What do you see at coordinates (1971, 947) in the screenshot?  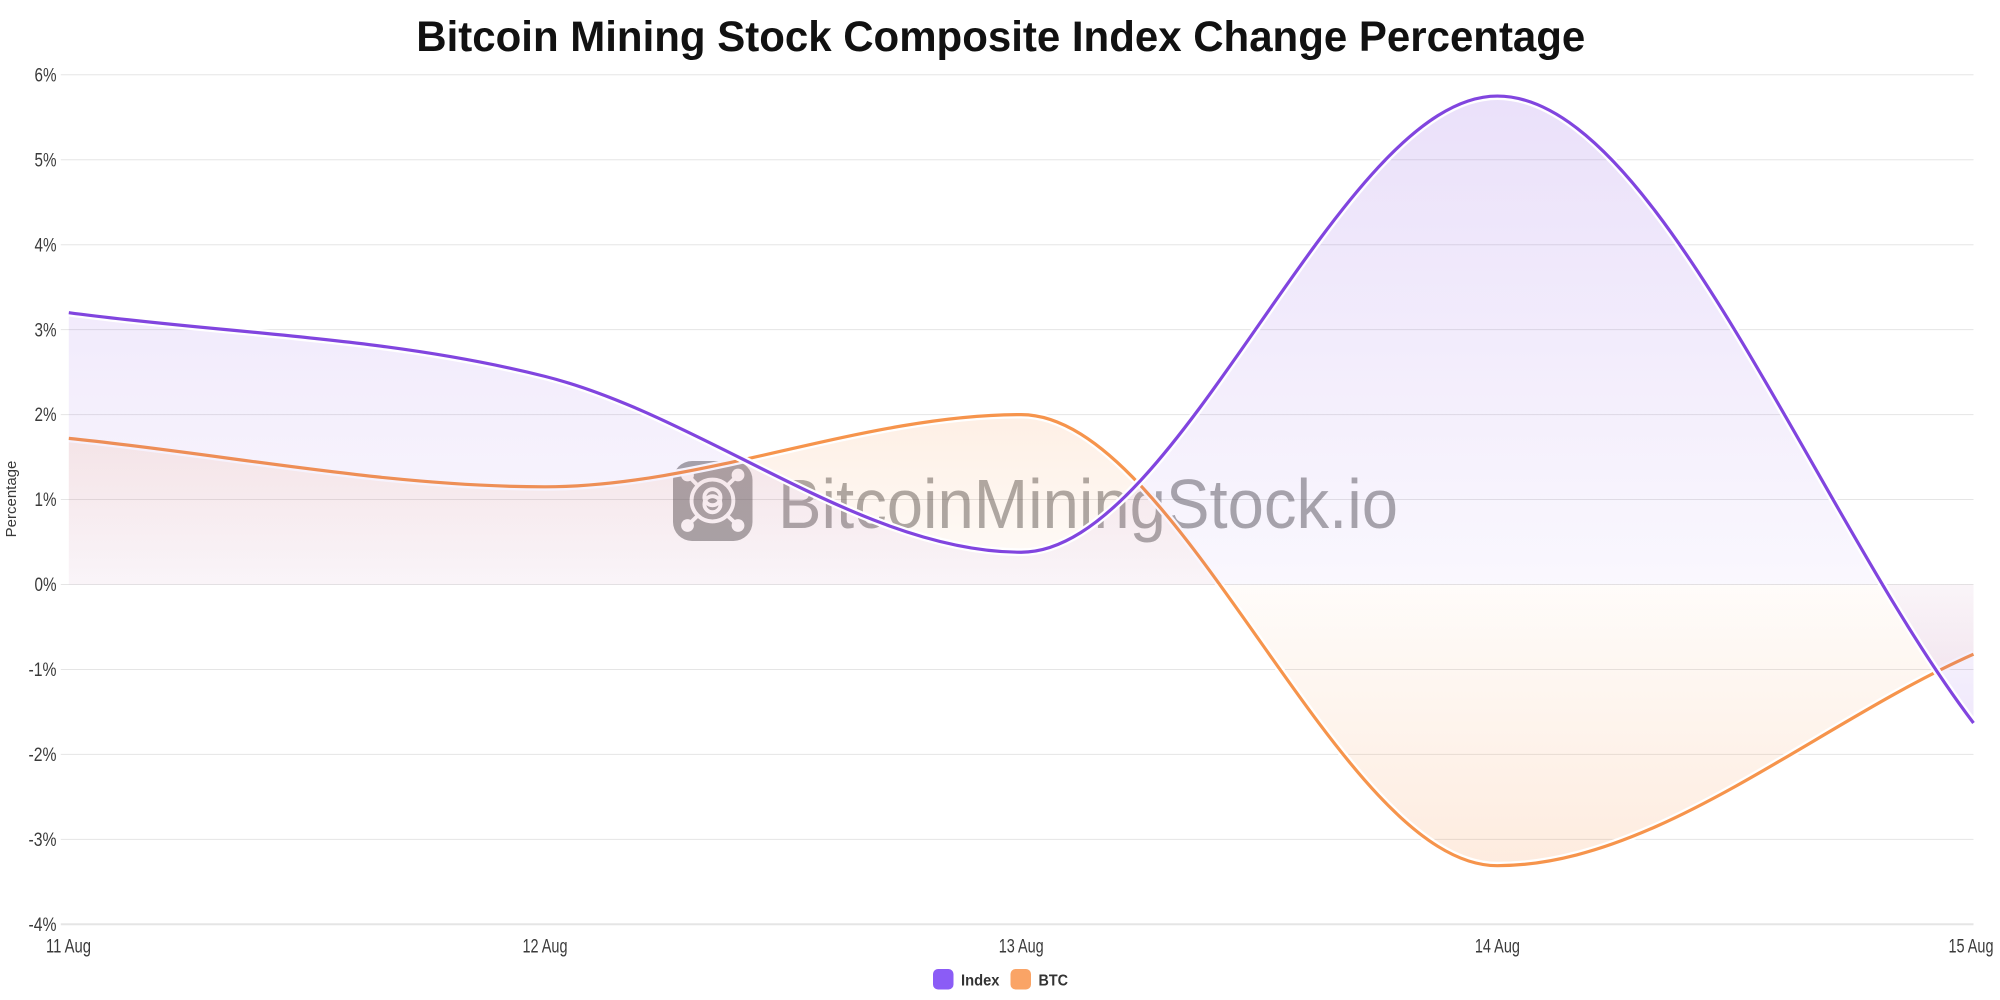 I see `svg-text: 15 Aug` at bounding box center [1971, 947].